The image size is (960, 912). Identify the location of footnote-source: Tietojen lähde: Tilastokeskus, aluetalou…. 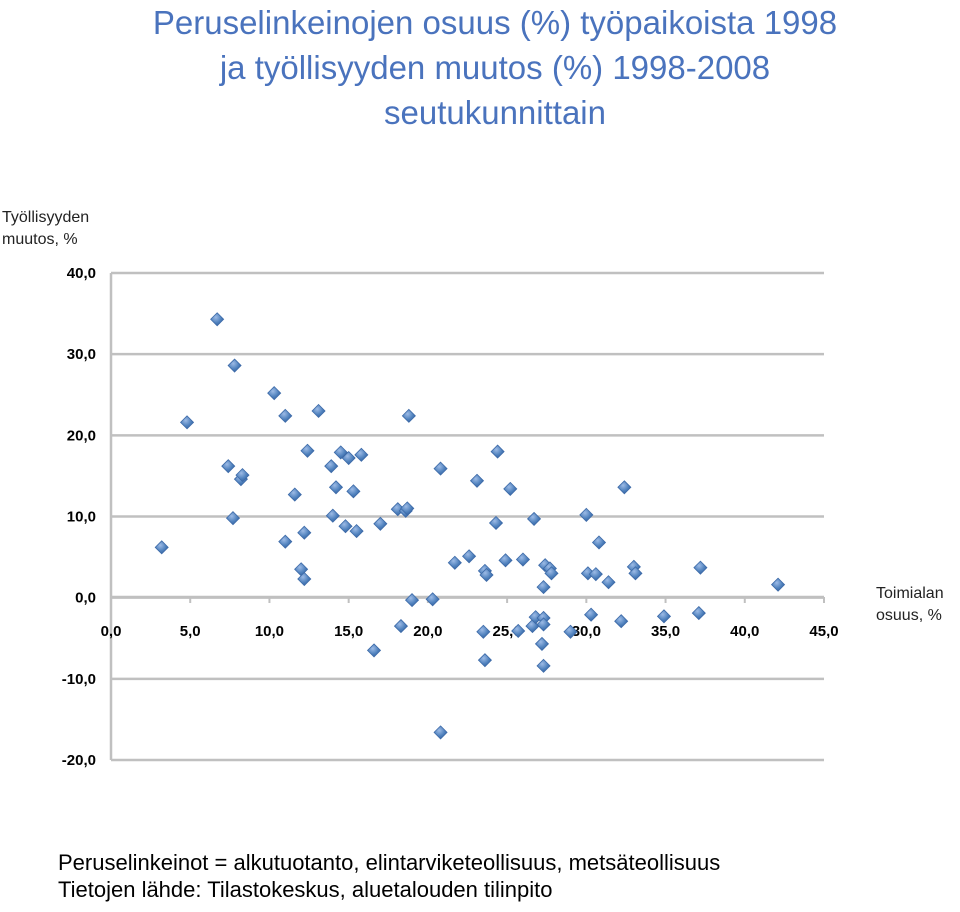
(305, 889).